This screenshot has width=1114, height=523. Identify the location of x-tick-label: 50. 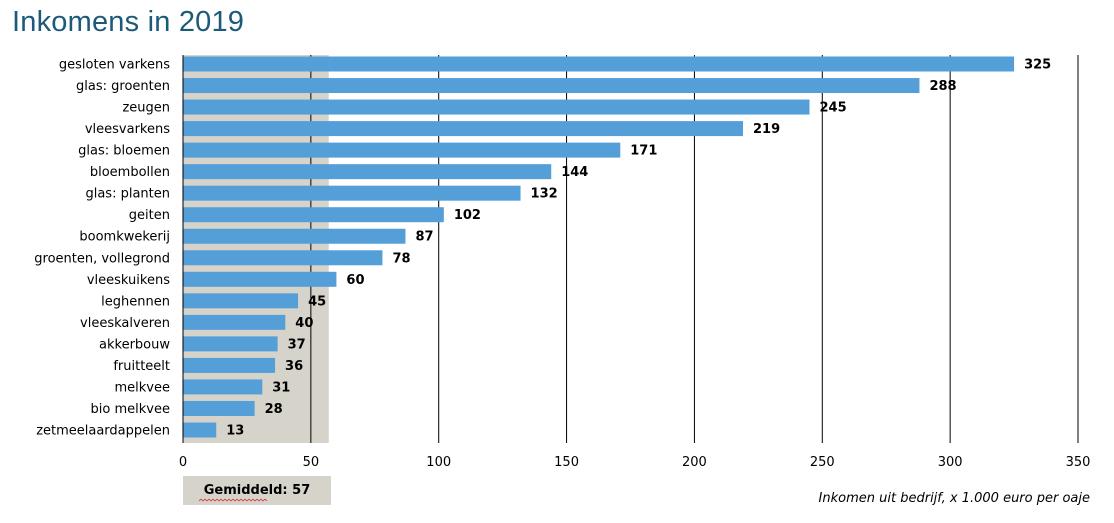
(311, 462).